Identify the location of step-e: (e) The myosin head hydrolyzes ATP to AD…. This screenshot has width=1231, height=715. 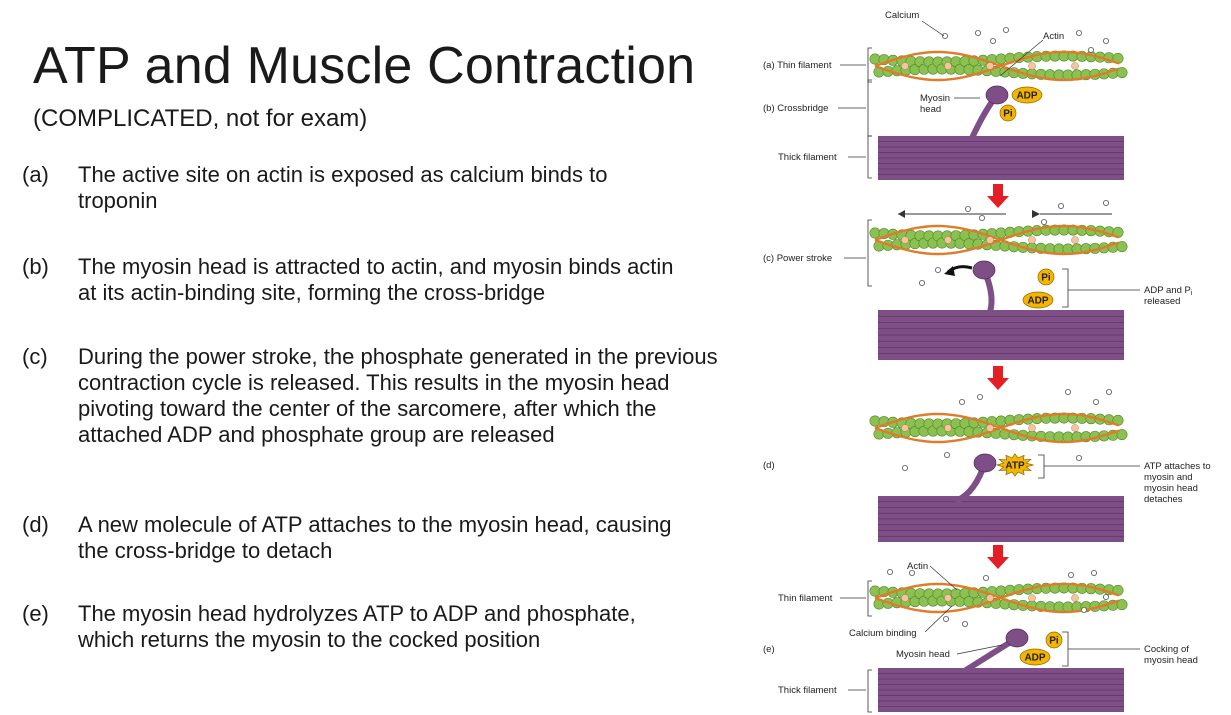
(372, 627).